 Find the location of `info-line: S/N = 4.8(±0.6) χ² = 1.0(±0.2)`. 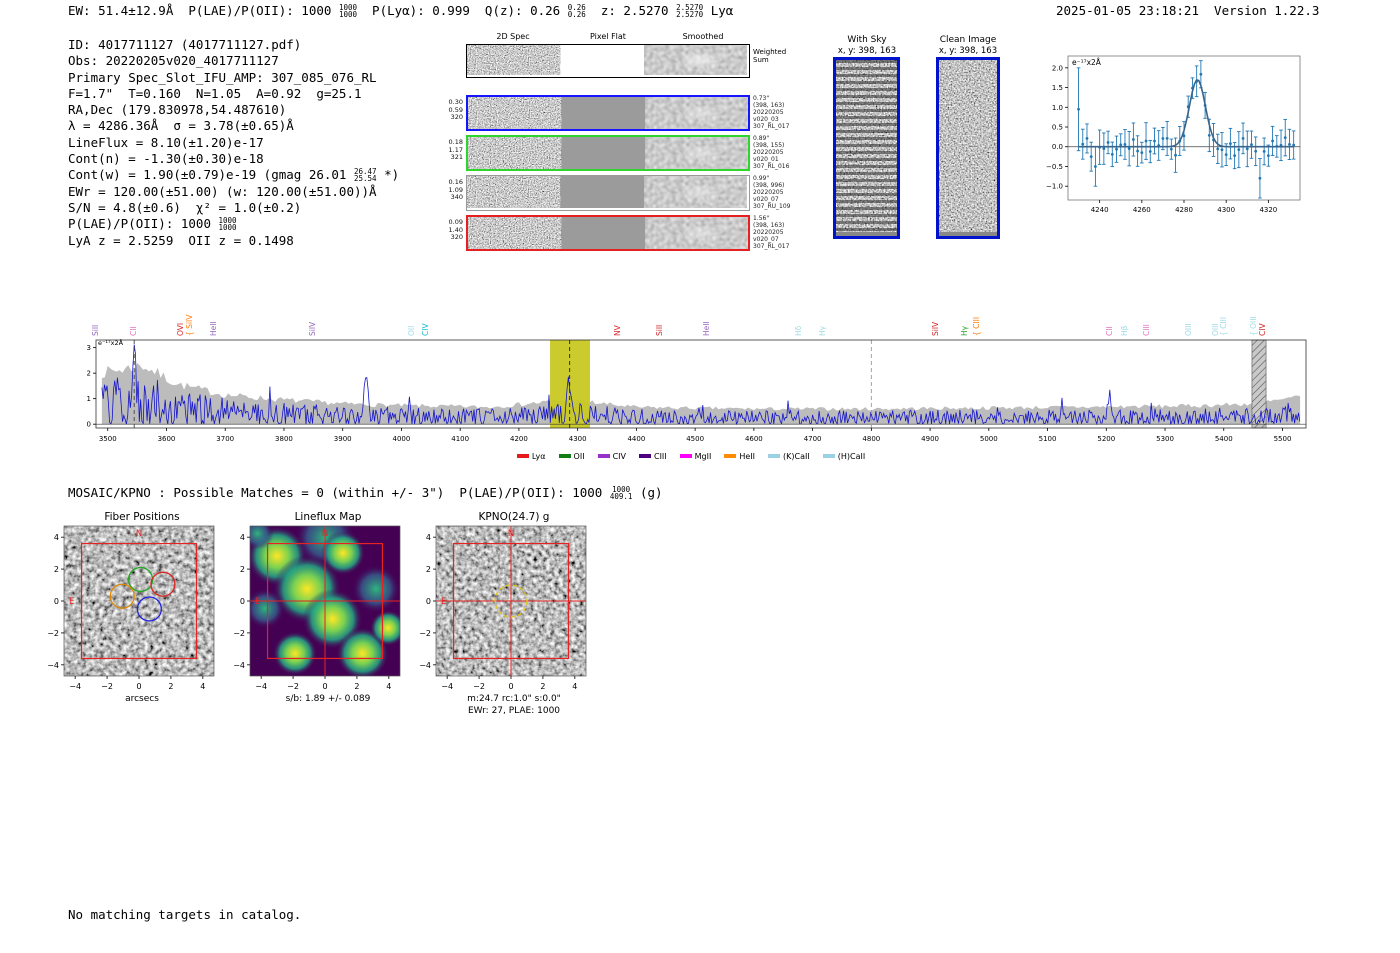

info-line: S/N = 4.8(±0.6) χ² = 1.0(±0.2) is located at coordinates (185, 207).